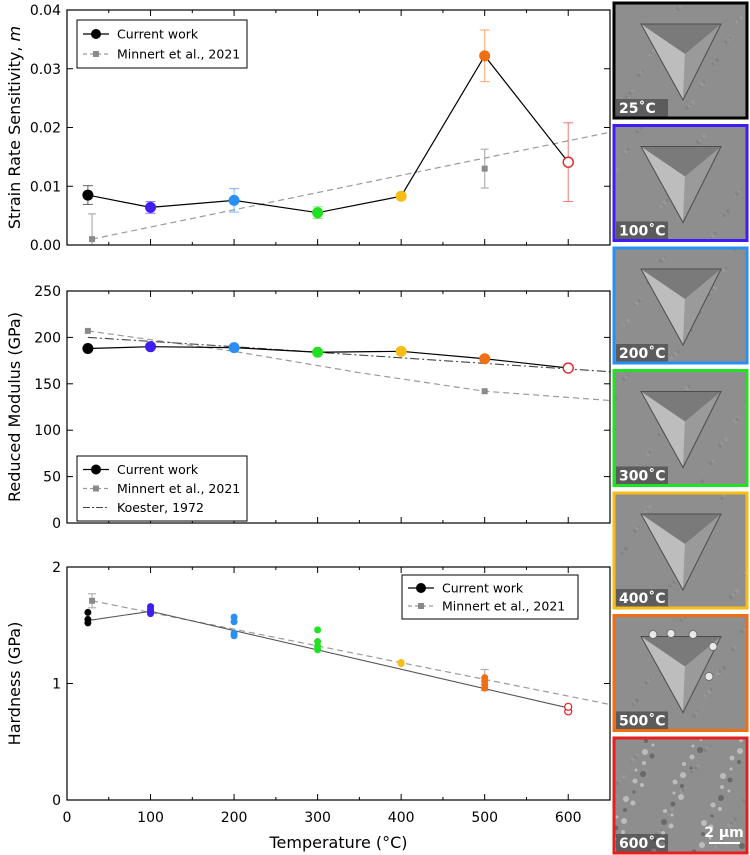 The height and width of the screenshot is (855, 750). Describe the element at coordinates (568, 162) in the screenshot. I see `current-point-open` at that location.